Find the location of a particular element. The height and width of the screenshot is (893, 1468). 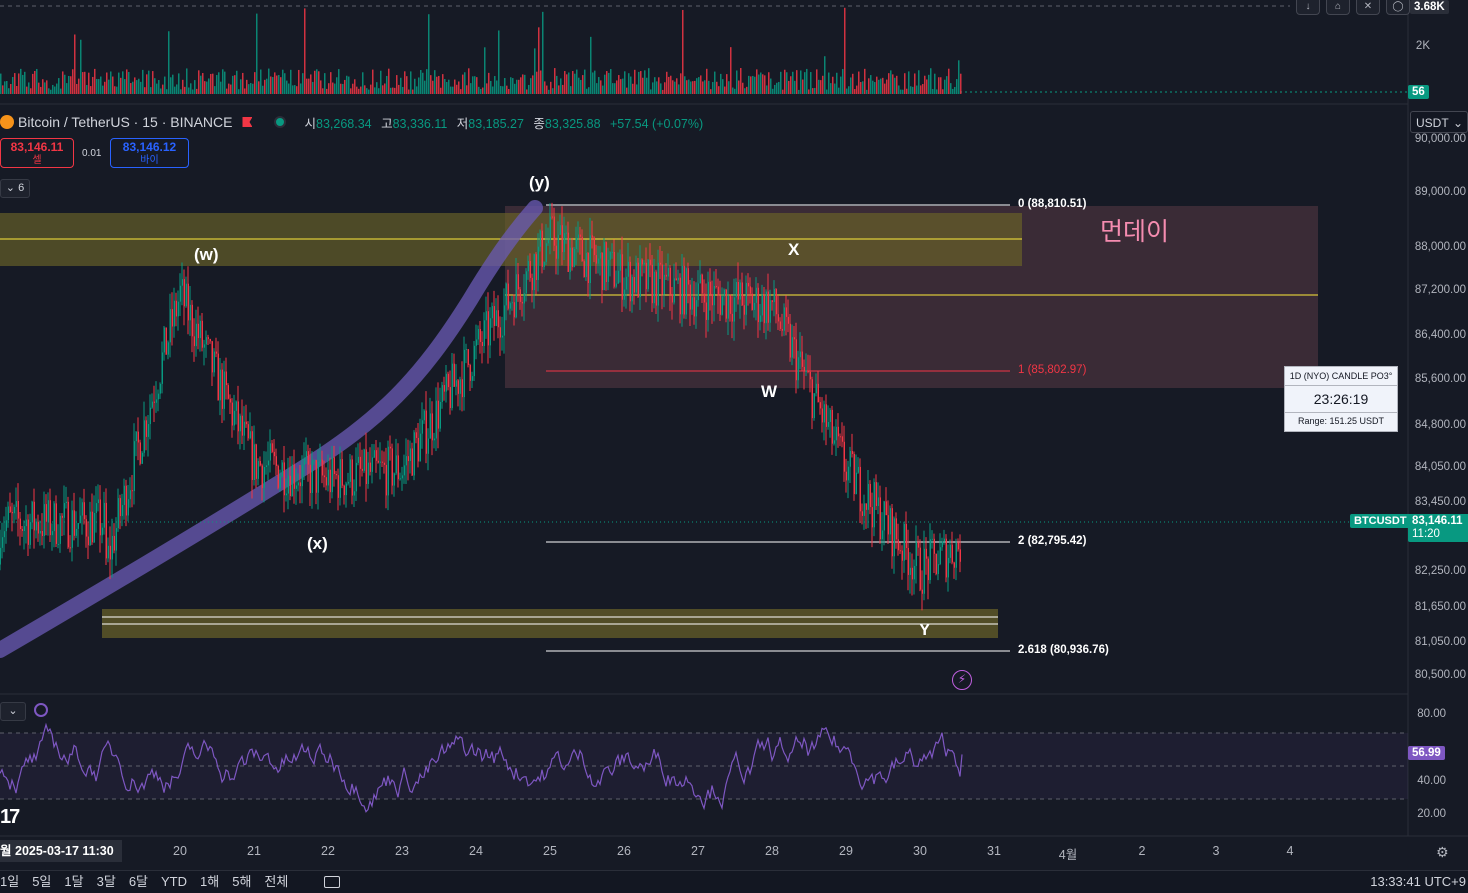

flag-icon is located at coordinates (247, 122).